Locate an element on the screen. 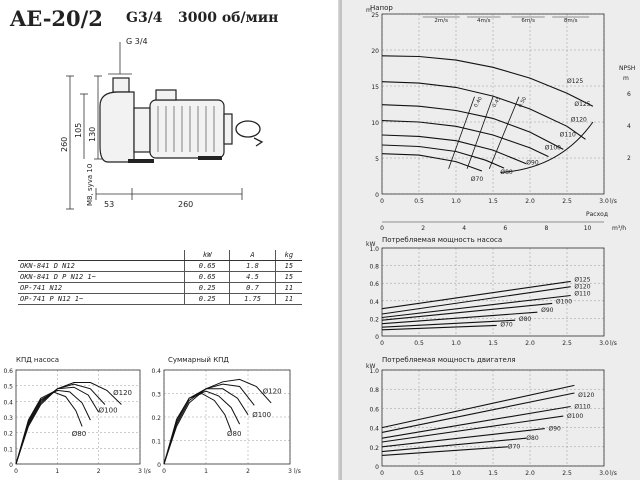 This screenshot has width=640, height=480. npsh-unit: m is located at coordinates (626, 78).